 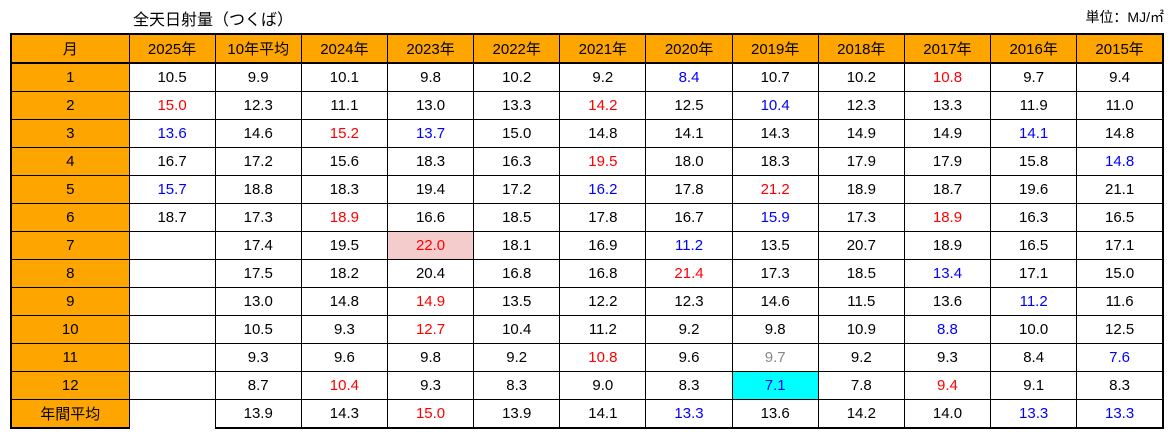 What do you see at coordinates (603, 189) in the screenshot?
I see `value-cell: 16.2` at bounding box center [603, 189].